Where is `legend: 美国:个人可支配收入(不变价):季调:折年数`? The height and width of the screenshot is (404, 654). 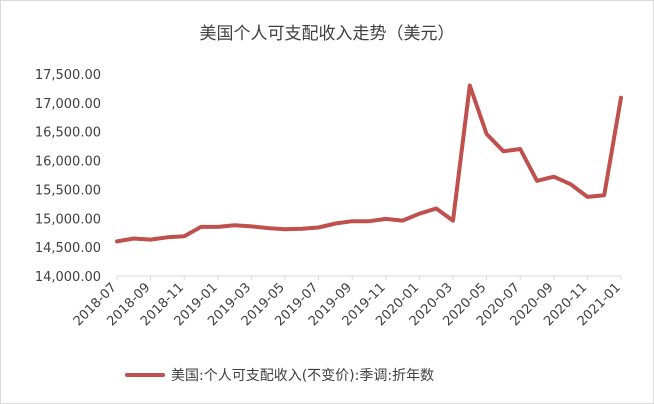
legend: 美国:个人可支配收入(不变价):季调:折年数 is located at coordinates (279, 375).